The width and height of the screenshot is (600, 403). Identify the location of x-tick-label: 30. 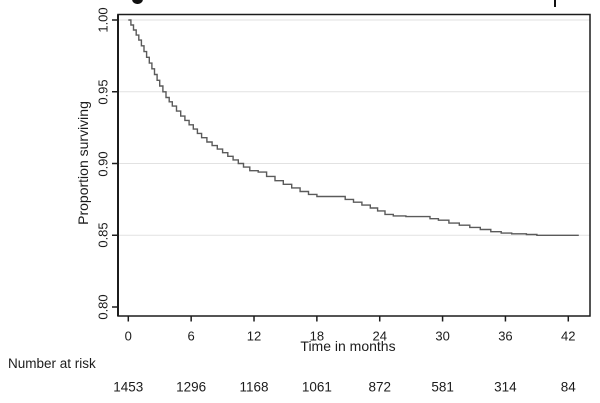
(442, 336).